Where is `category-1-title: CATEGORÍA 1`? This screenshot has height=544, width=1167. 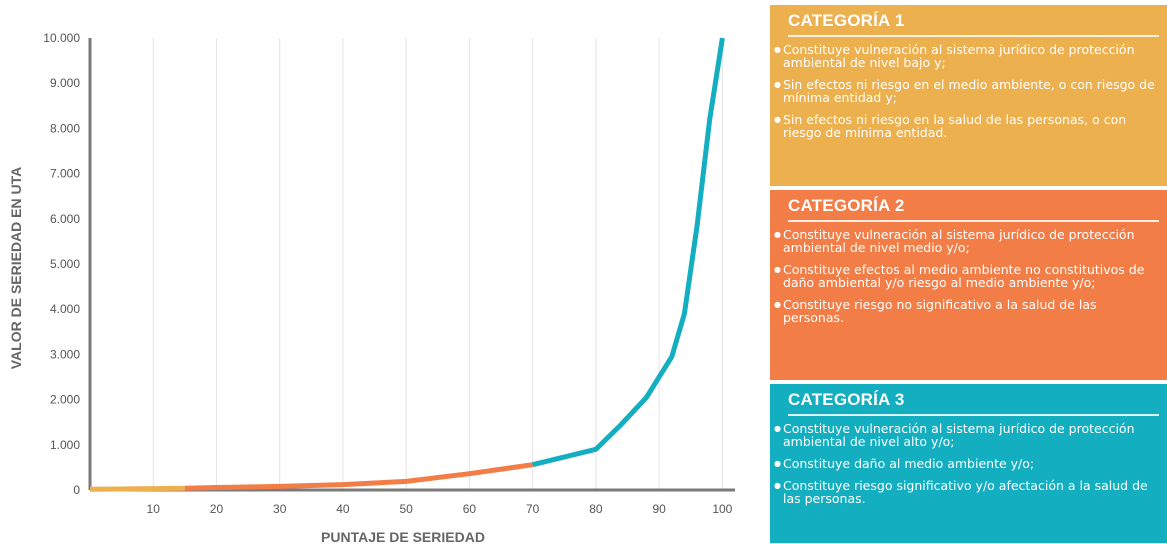 category-1-title: CATEGORÍA 1 is located at coordinates (973, 24).